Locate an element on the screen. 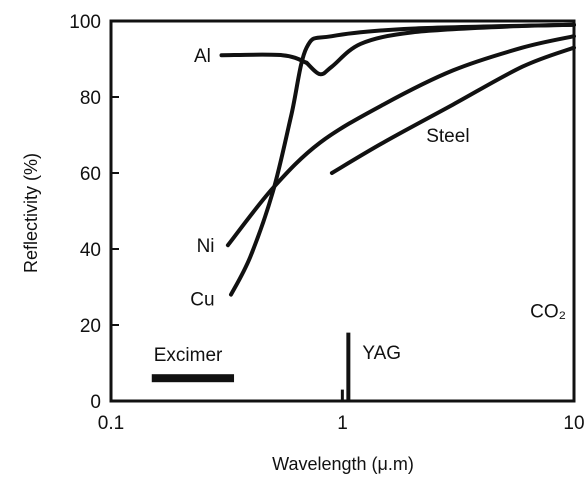  x-tick-label: 10 is located at coordinates (573, 423).